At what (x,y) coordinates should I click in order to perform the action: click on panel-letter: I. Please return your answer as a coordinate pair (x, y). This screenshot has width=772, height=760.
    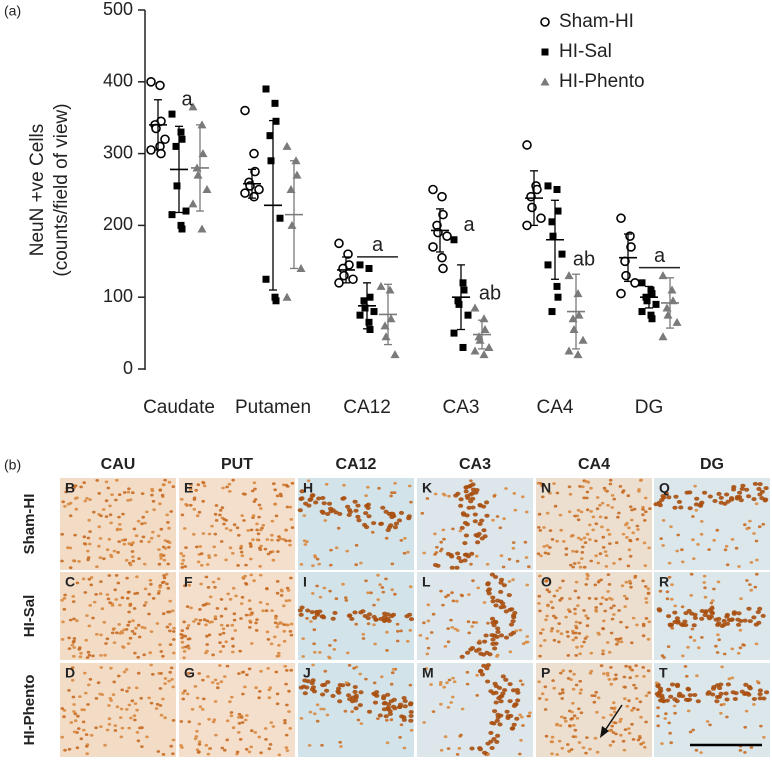
    Looking at the image, I should click on (305, 582).